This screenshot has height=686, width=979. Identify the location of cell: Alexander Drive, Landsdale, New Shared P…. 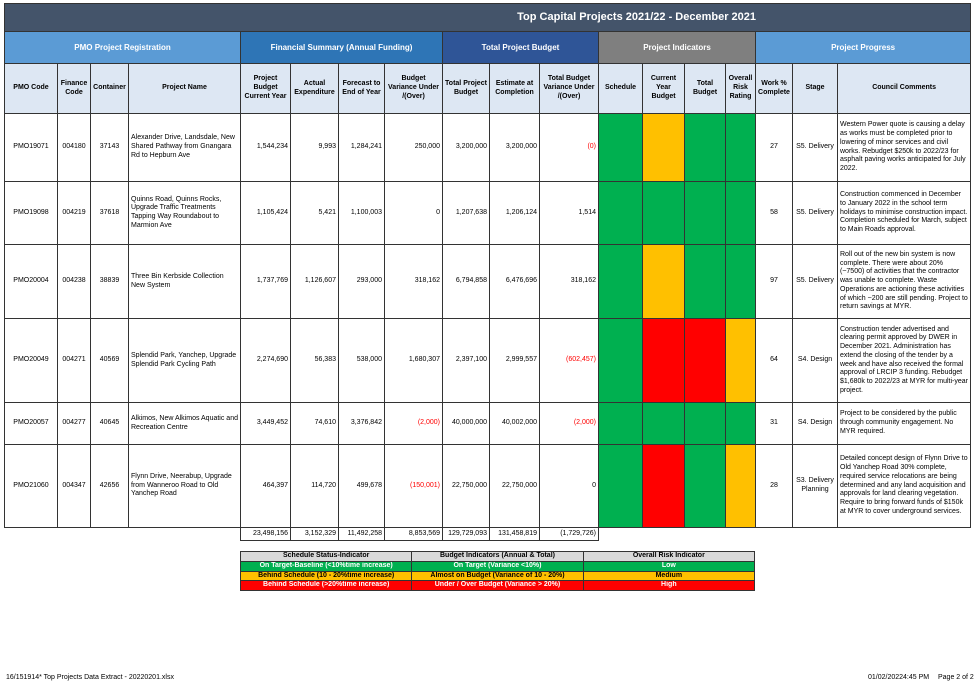
(184, 147).